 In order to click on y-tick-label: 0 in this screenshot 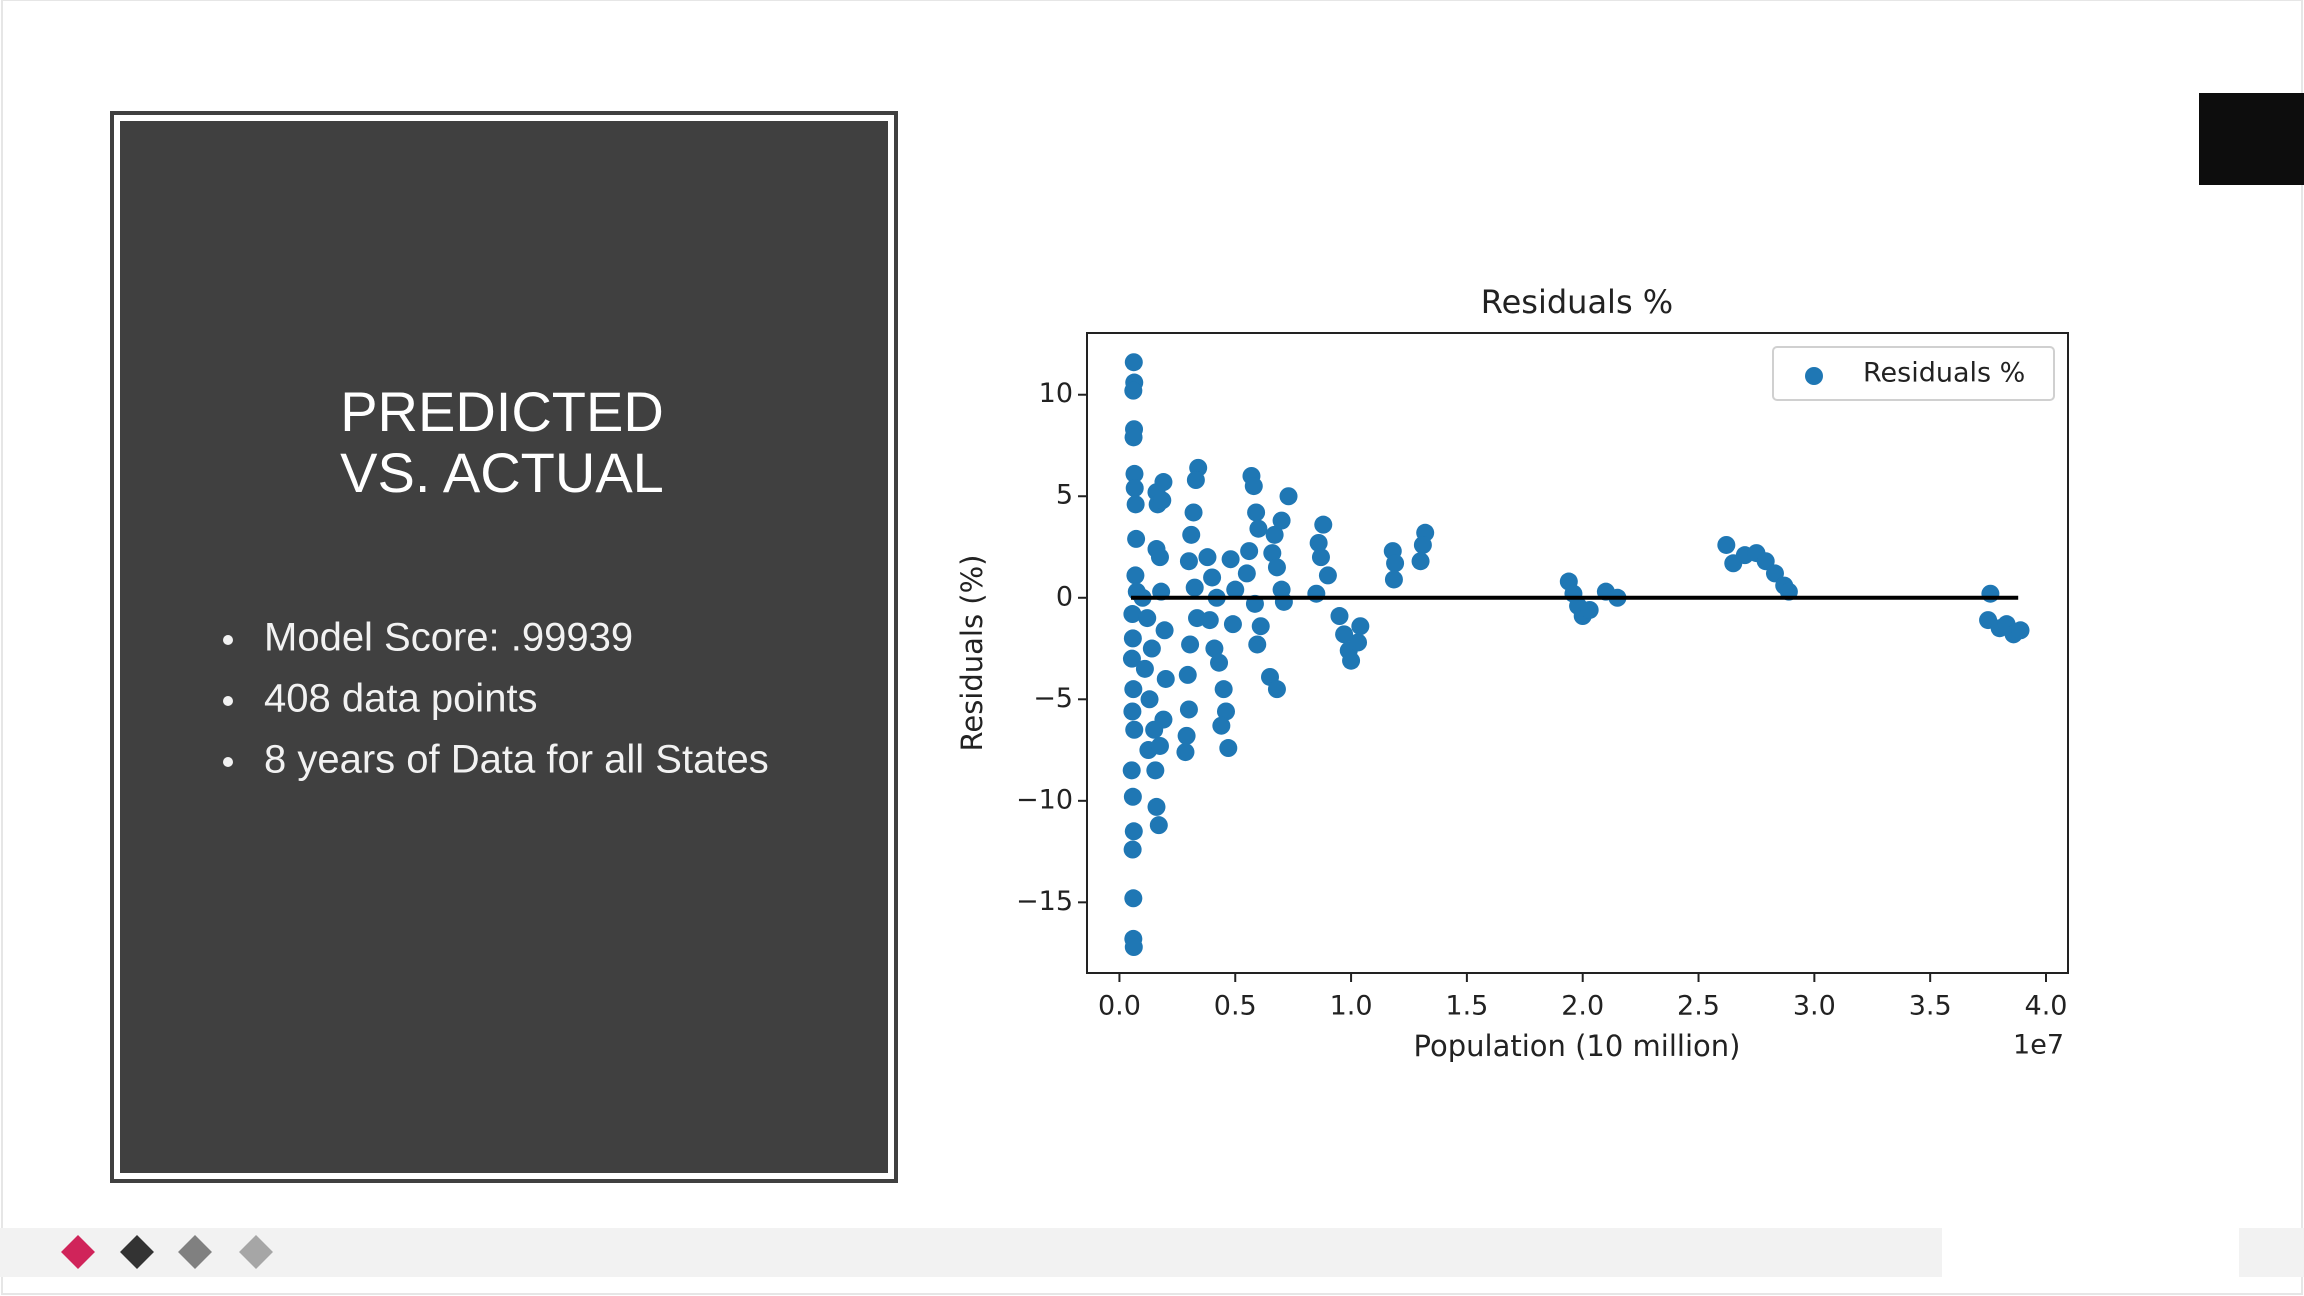, I will do `click(1064, 596)`.